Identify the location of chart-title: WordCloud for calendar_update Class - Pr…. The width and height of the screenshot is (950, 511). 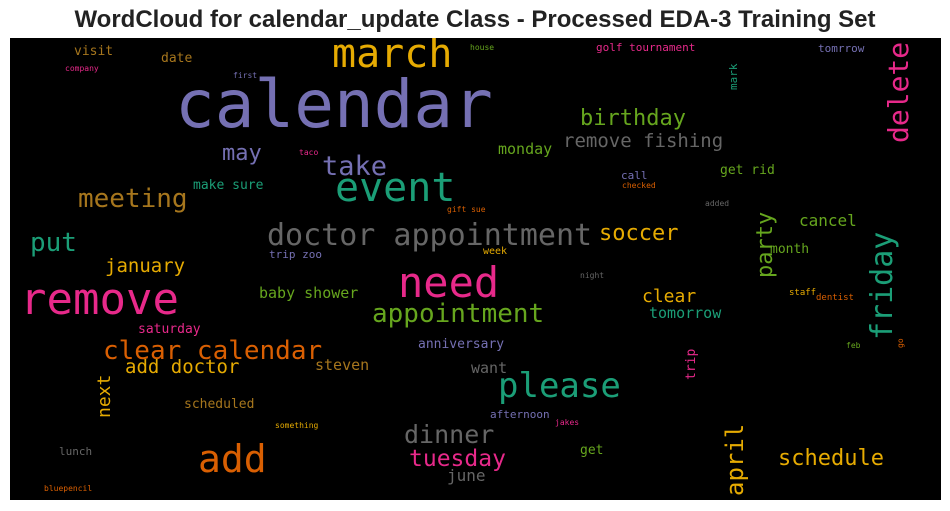
(475, 19).